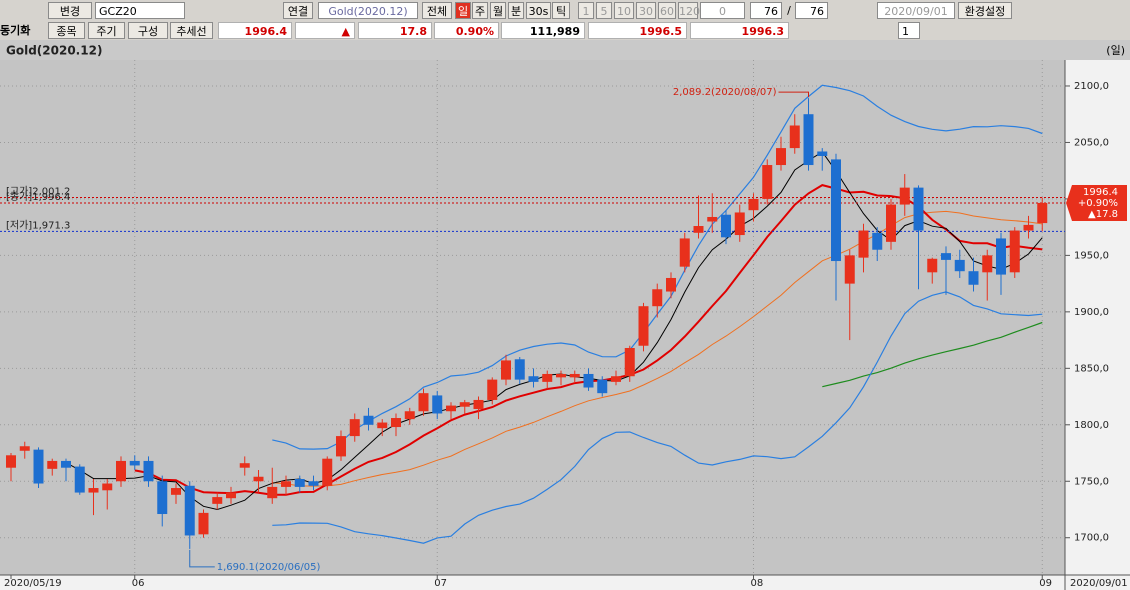 The image size is (1130, 590). Describe the element at coordinates (463, 10) in the screenshot. I see `toolbar-item: 일` at that location.